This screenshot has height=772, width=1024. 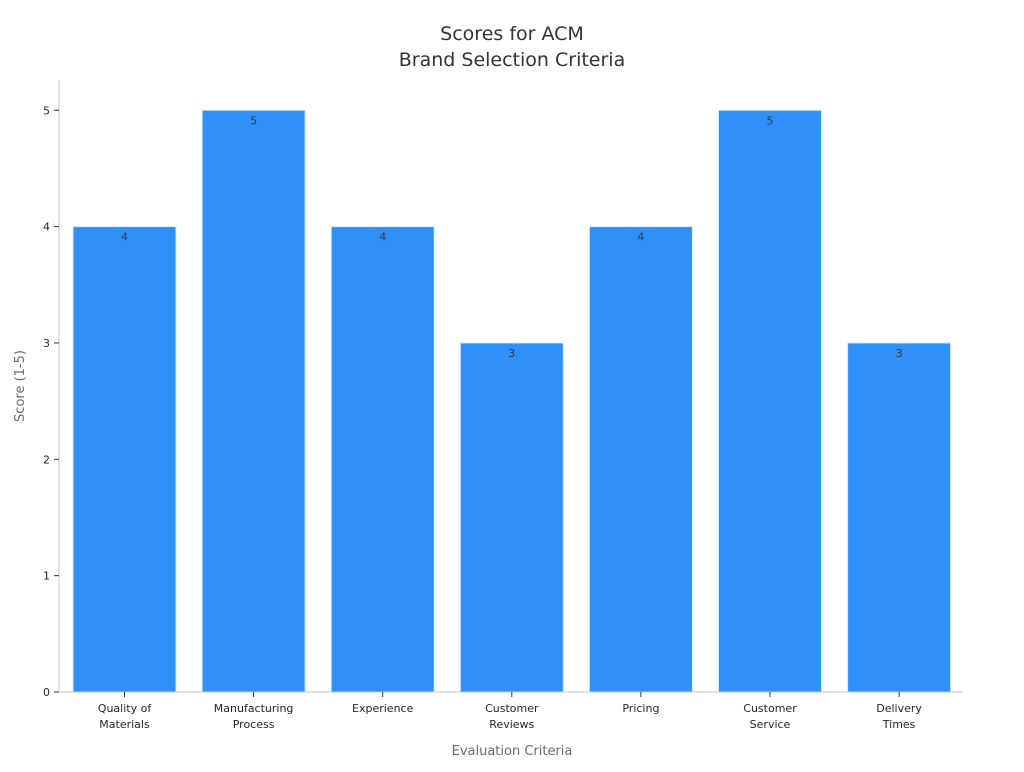 What do you see at coordinates (46, 692) in the screenshot?
I see `y-tick-label: 0` at bounding box center [46, 692].